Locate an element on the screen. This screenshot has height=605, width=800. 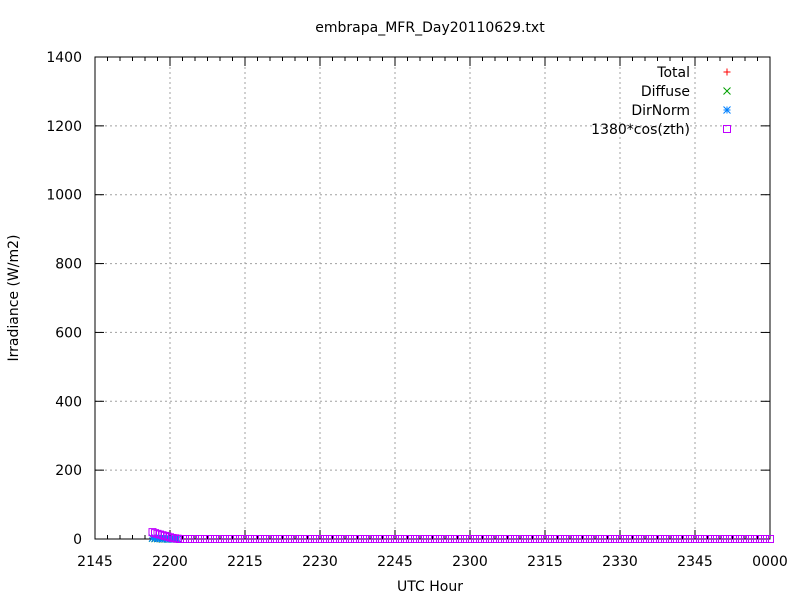
x-tick-labels: 2145 2200 2215 2230 2245 2300 2315 2330 2345 0000 is located at coordinates (432, 562).